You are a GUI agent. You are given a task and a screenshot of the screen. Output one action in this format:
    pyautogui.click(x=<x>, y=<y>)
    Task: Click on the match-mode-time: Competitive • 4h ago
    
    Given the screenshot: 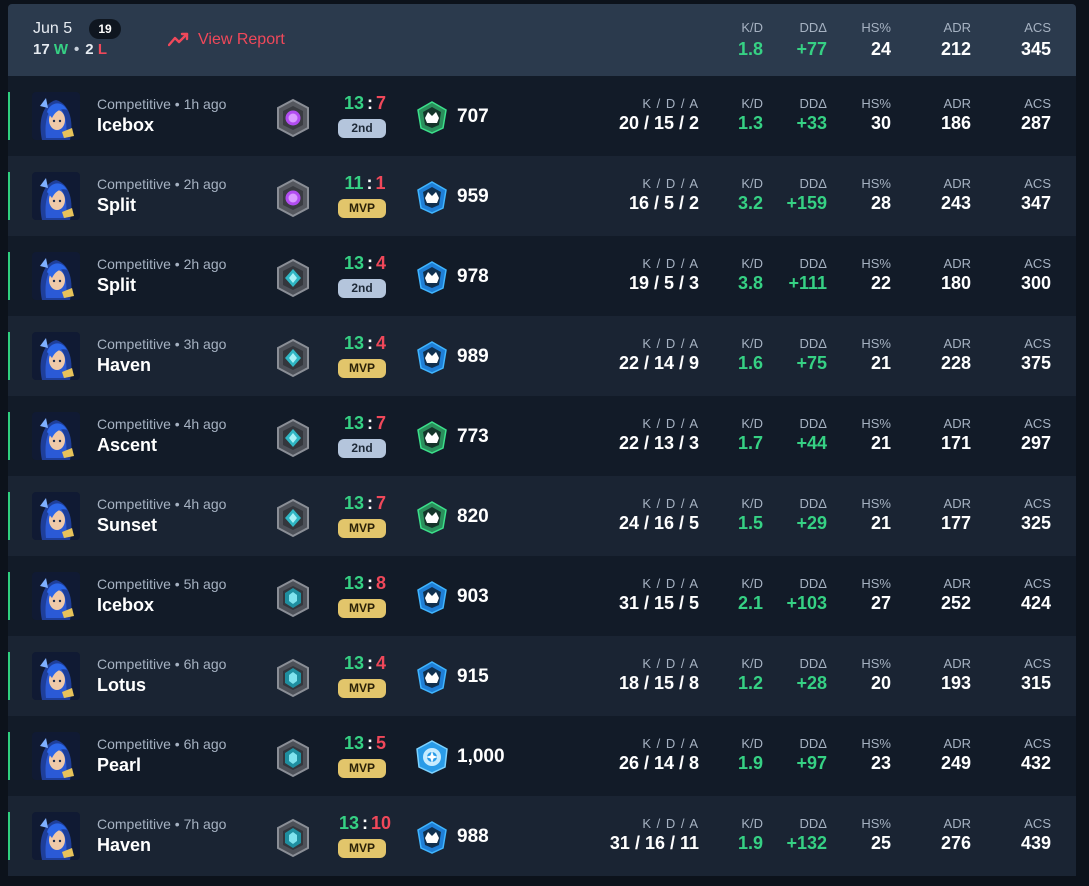 What is the action you would take?
    pyautogui.click(x=162, y=504)
    